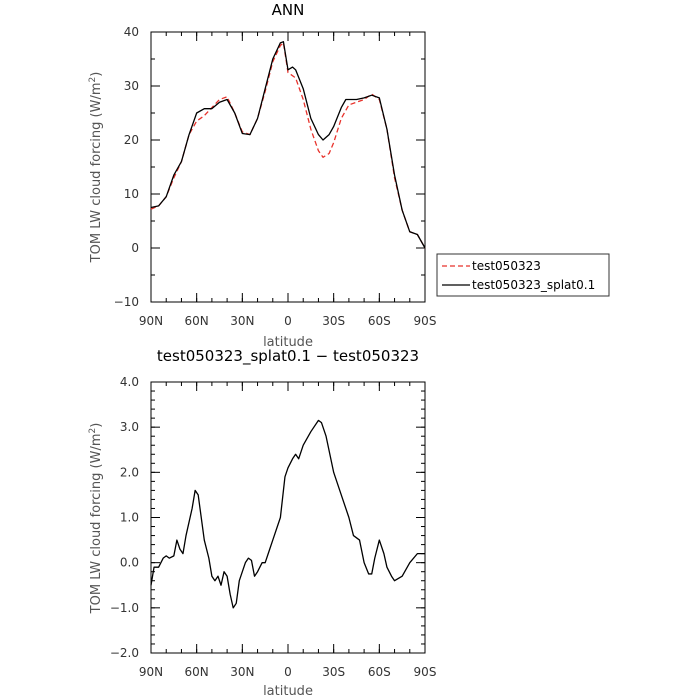 The width and height of the screenshot is (700, 700). What do you see at coordinates (126, 302) in the screenshot?
I see `top-y-tick-label: −10` at bounding box center [126, 302].